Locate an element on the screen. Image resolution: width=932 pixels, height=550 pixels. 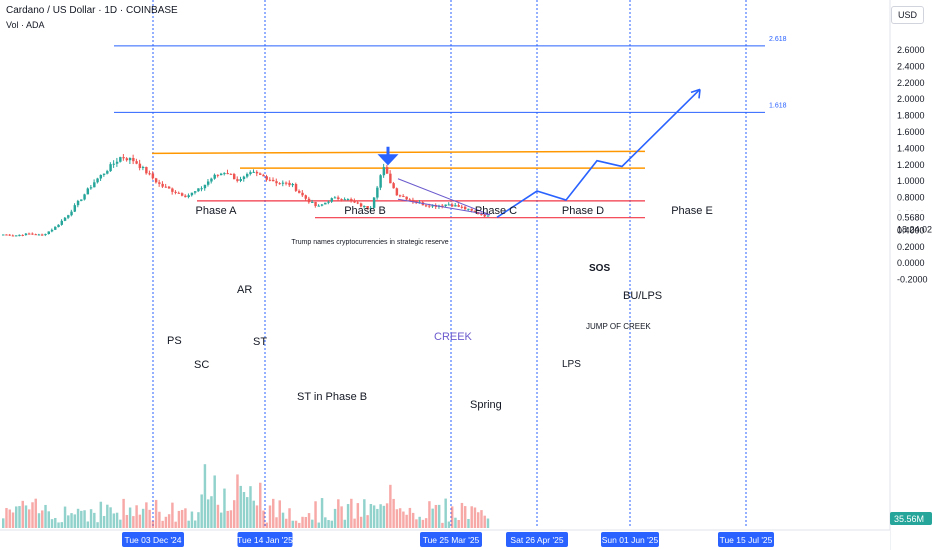
price-tick-label: 2.2000 is located at coordinates (911, 83).